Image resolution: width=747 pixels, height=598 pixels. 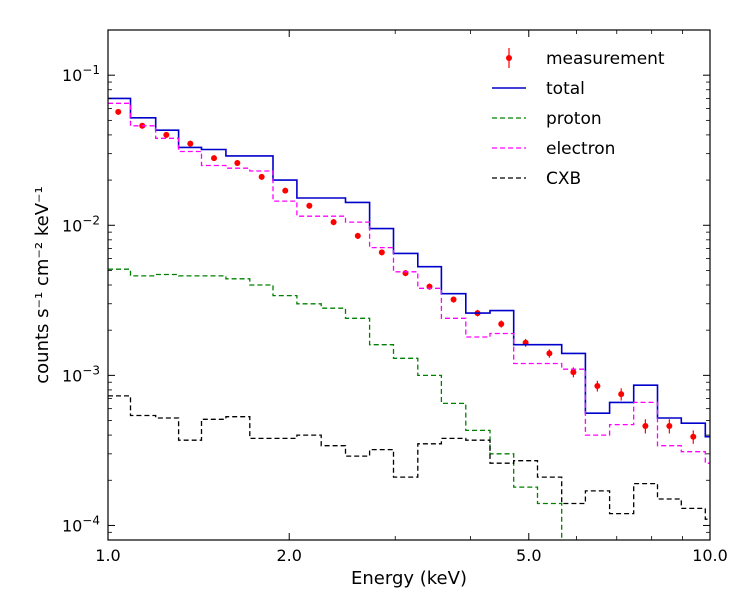 I want to click on y-axis-label: counts s⁻¹ cm⁻² keV⁻¹, so click(x=42, y=284).